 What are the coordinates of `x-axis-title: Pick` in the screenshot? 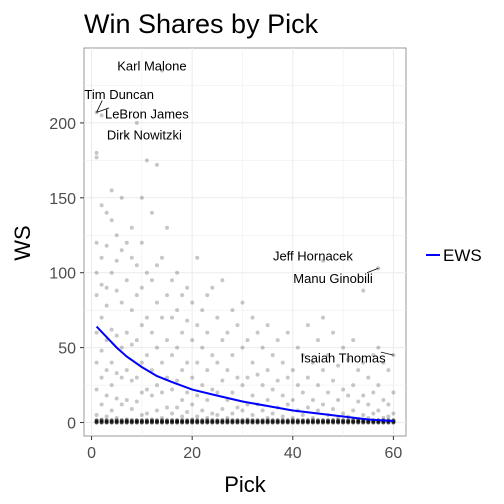 It's located at (245, 484).